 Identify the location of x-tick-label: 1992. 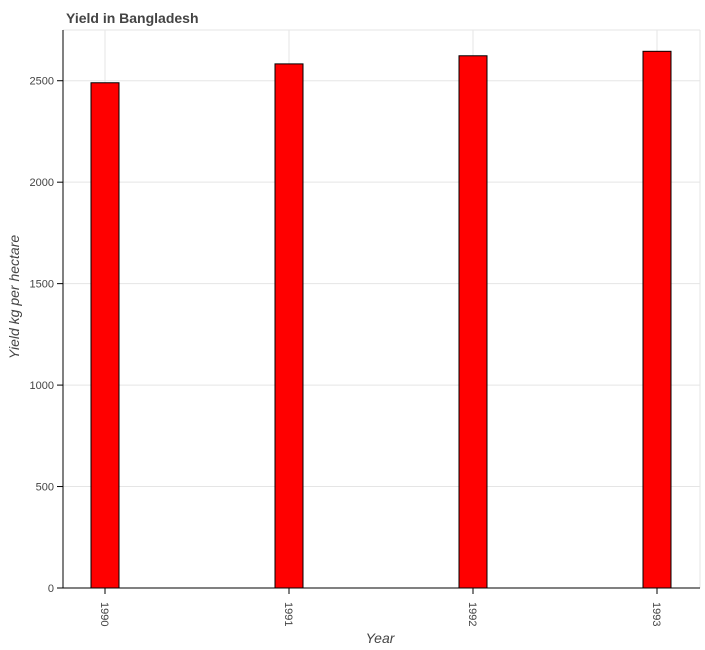
(472, 614).